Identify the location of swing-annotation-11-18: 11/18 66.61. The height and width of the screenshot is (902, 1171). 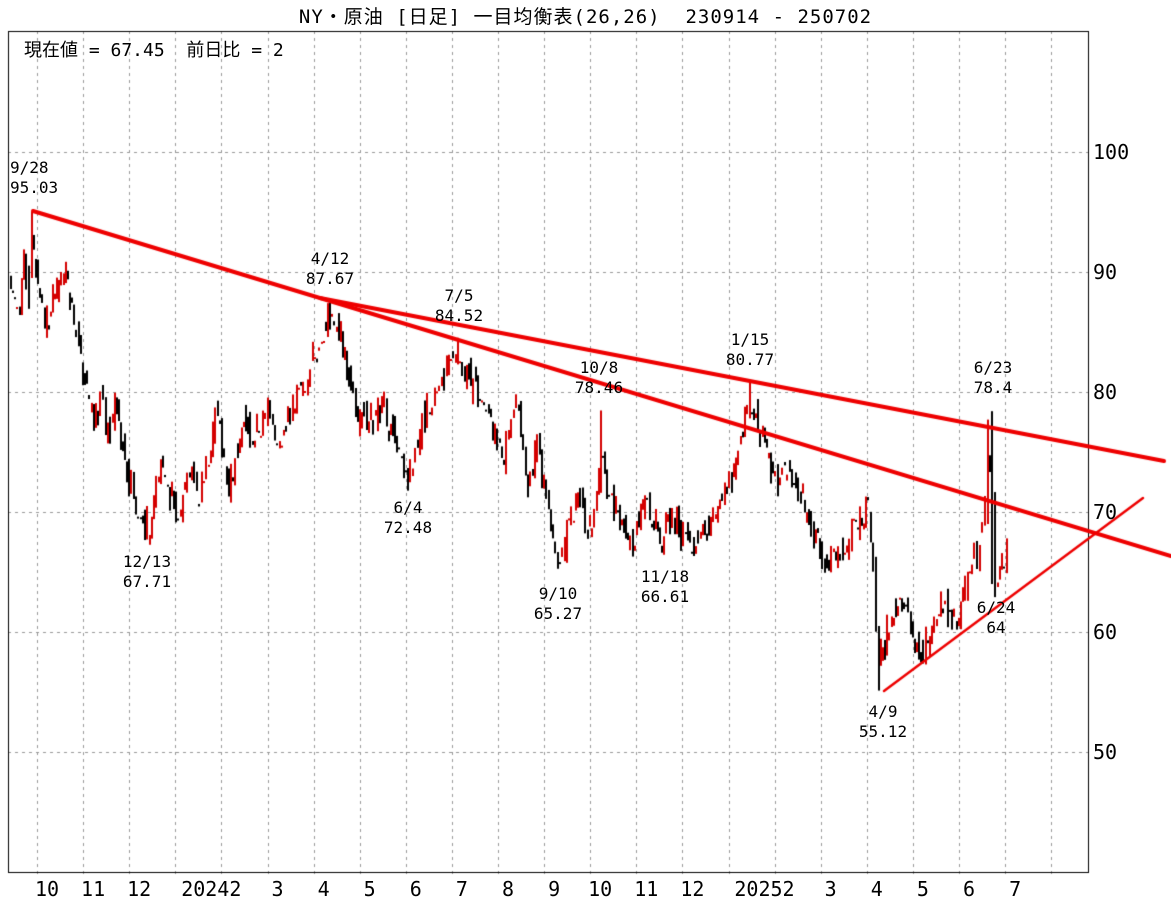
(665, 587).